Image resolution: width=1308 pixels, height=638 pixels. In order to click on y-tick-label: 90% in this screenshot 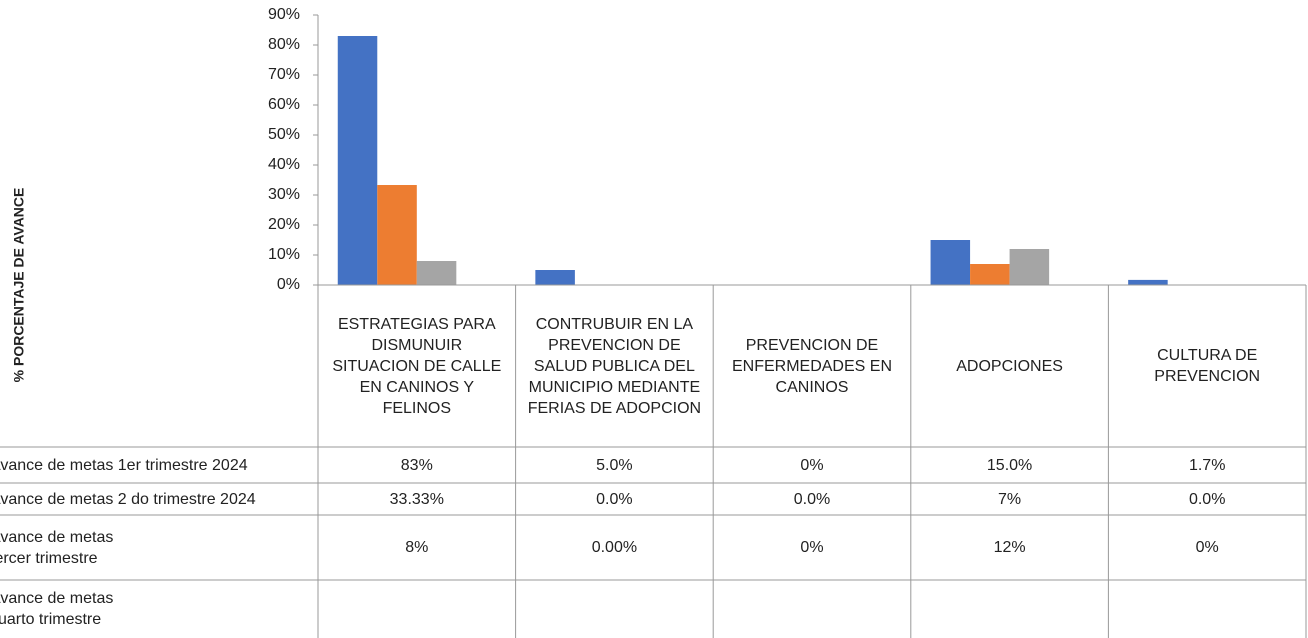, I will do `click(284, 14)`.